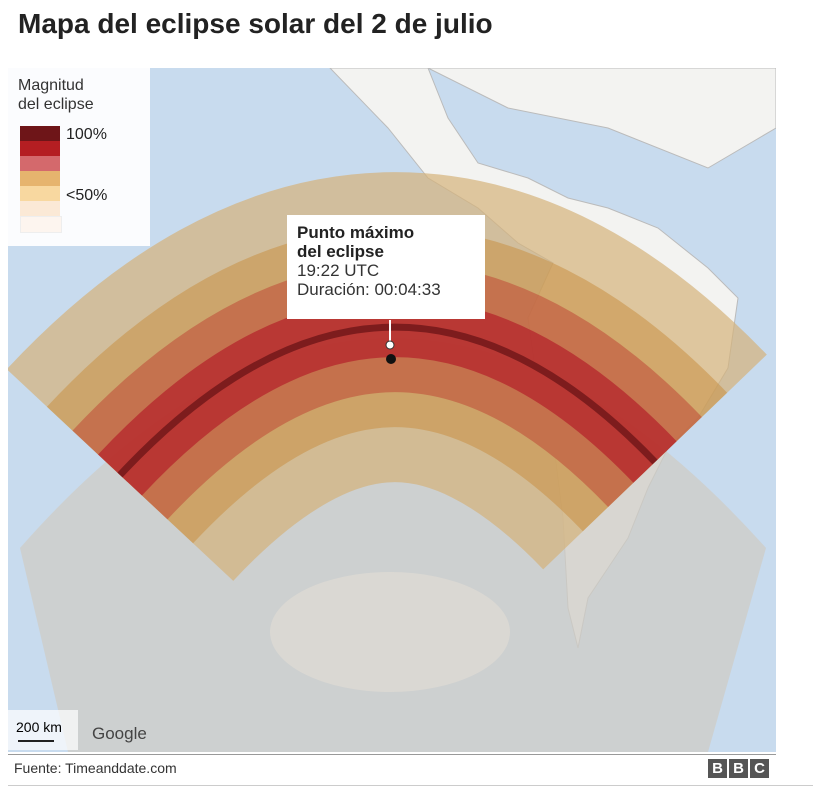 This screenshot has width=813, height=789. What do you see at coordinates (392, 754) in the screenshot?
I see `footer-rule` at bounding box center [392, 754].